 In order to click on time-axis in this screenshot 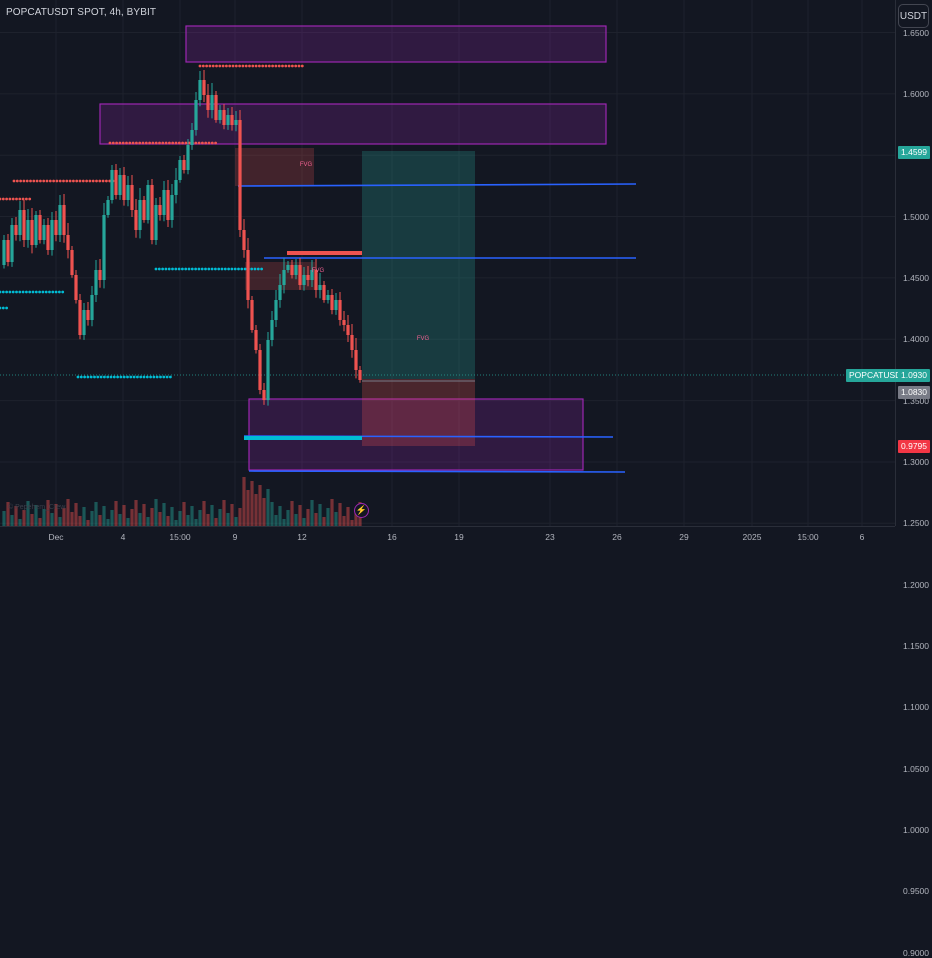, I will do `click(447, 538)`.